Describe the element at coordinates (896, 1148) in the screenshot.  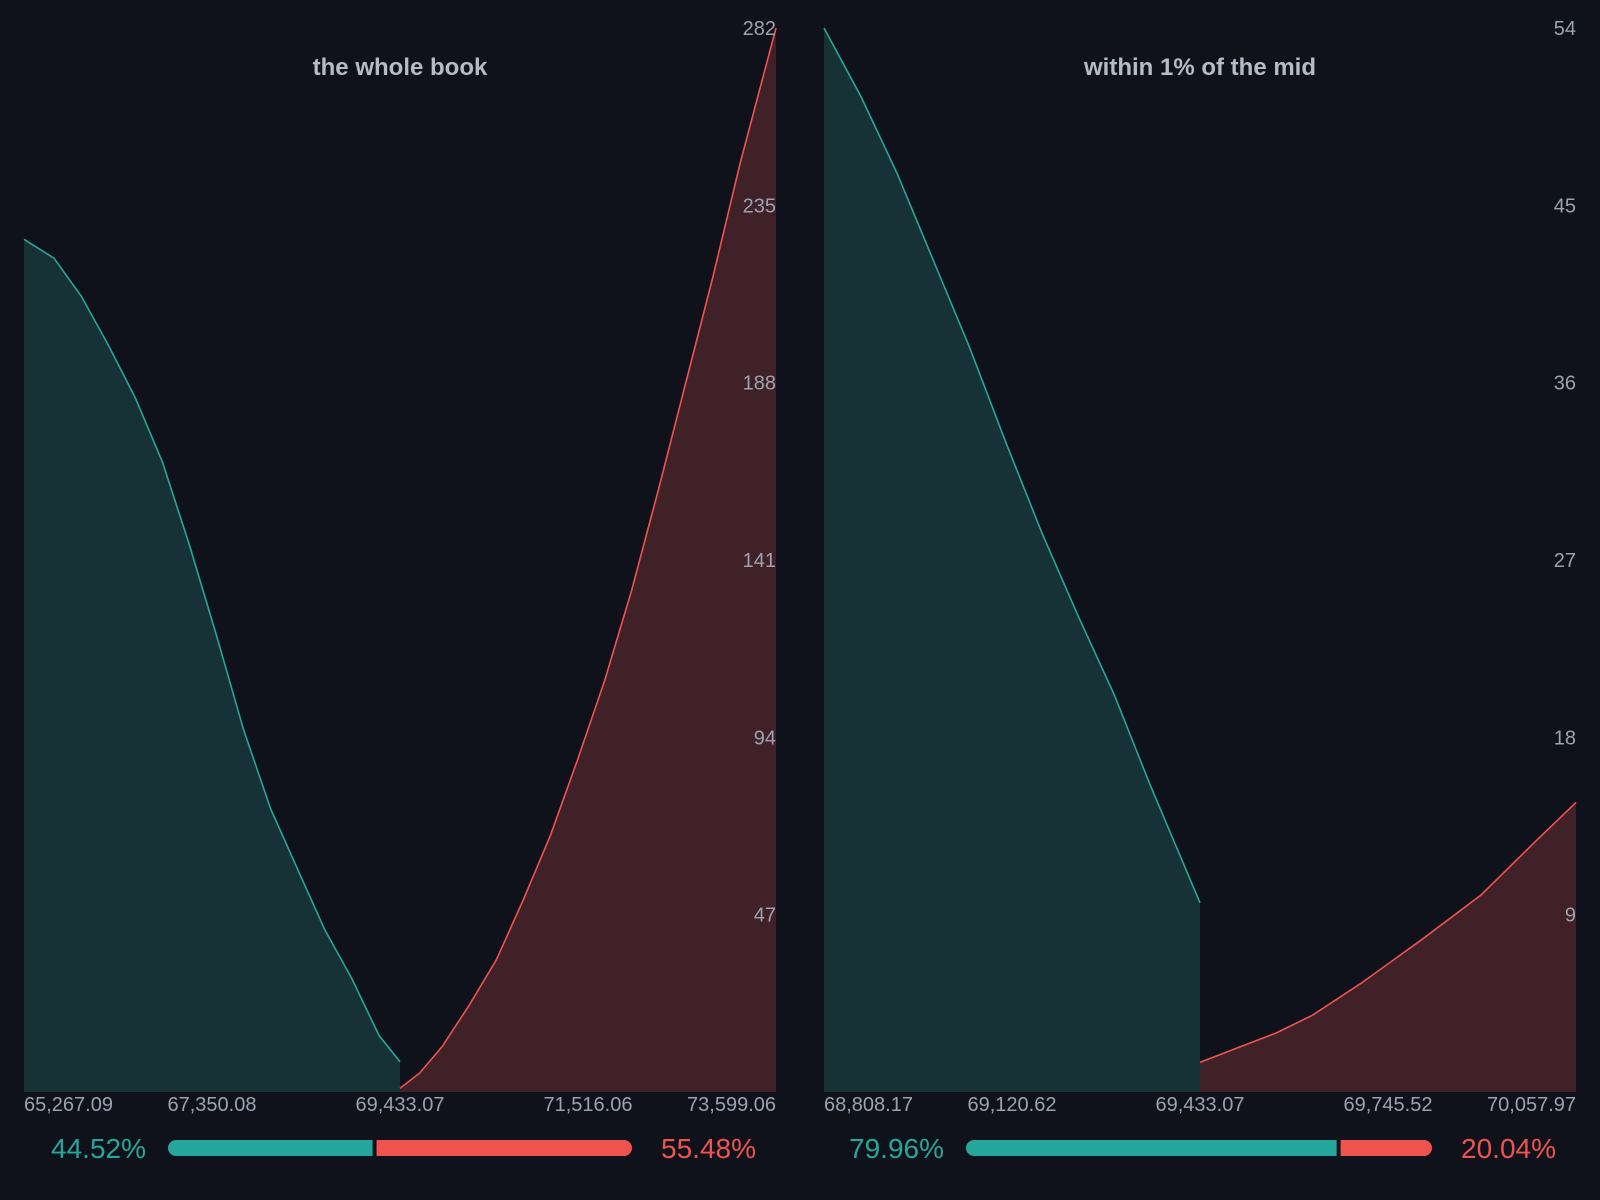
I see `bid-share-percent: 79.96%` at that location.